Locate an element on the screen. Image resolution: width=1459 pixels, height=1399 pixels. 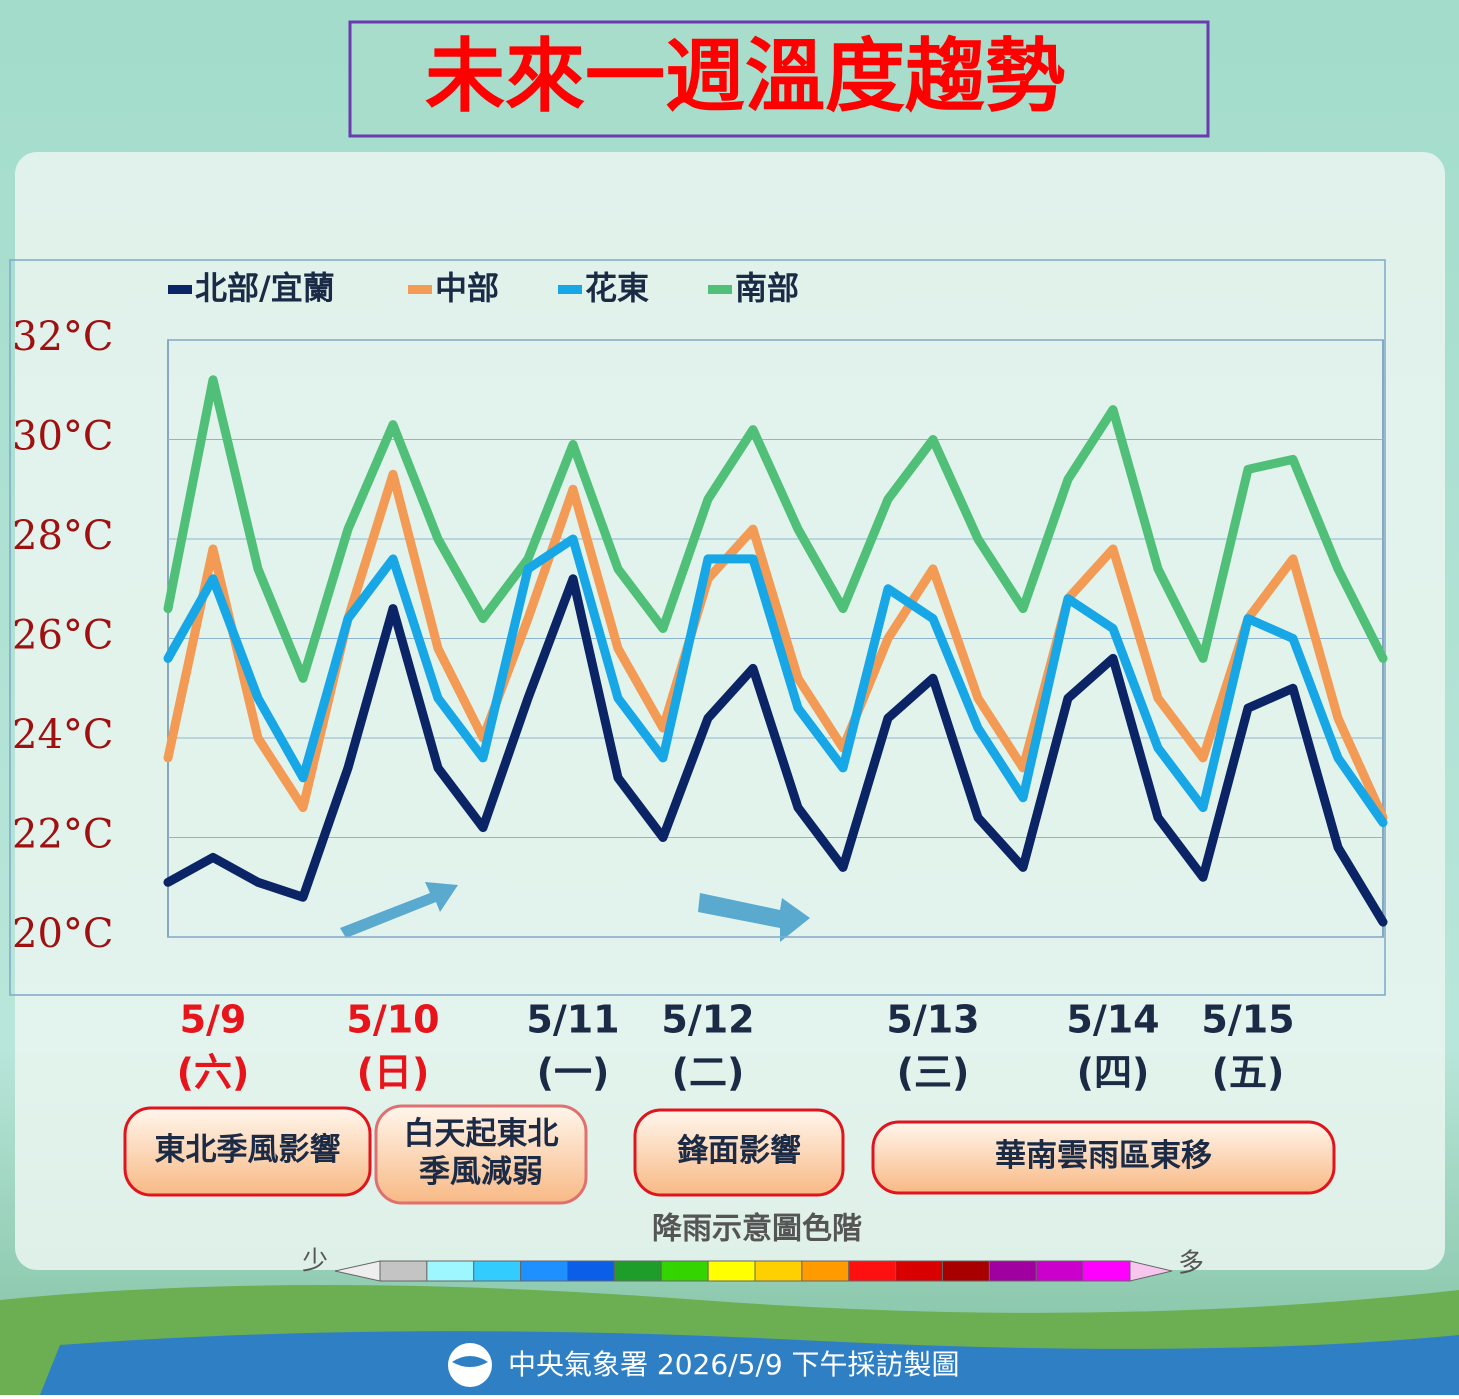
title-box is located at coordinates (779, 79).